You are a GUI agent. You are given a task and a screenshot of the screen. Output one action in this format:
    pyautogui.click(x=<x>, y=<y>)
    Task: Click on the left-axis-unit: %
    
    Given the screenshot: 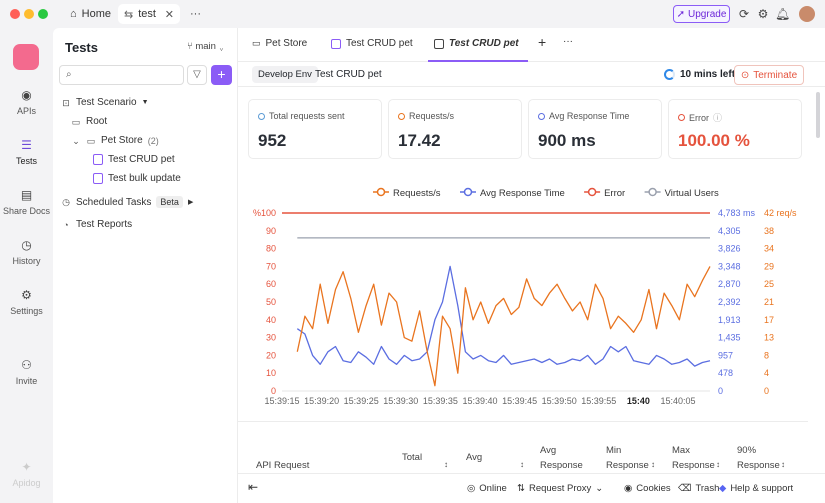 What is the action you would take?
    pyautogui.click(x=257, y=213)
    